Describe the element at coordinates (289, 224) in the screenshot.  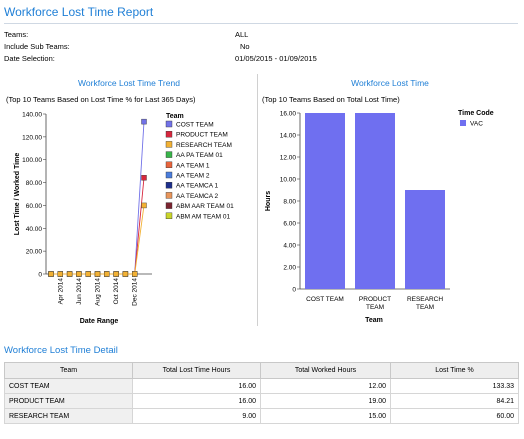
I see `y-tick-label: 6.00` at that location.